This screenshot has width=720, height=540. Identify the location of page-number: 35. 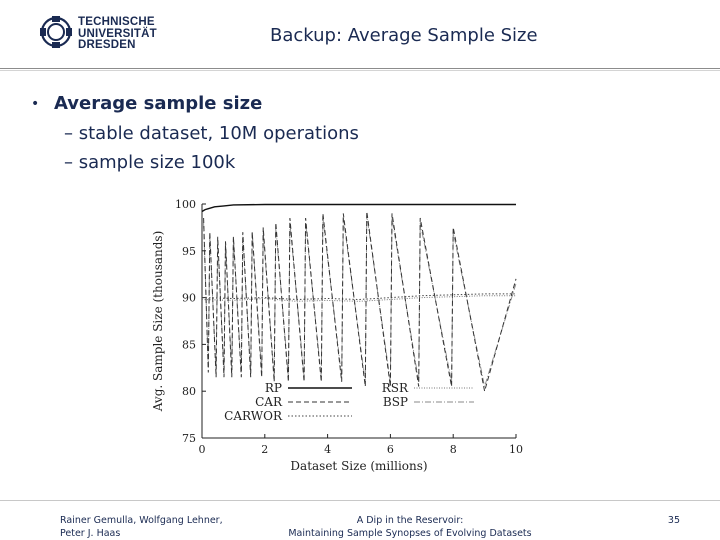
(673, 520).